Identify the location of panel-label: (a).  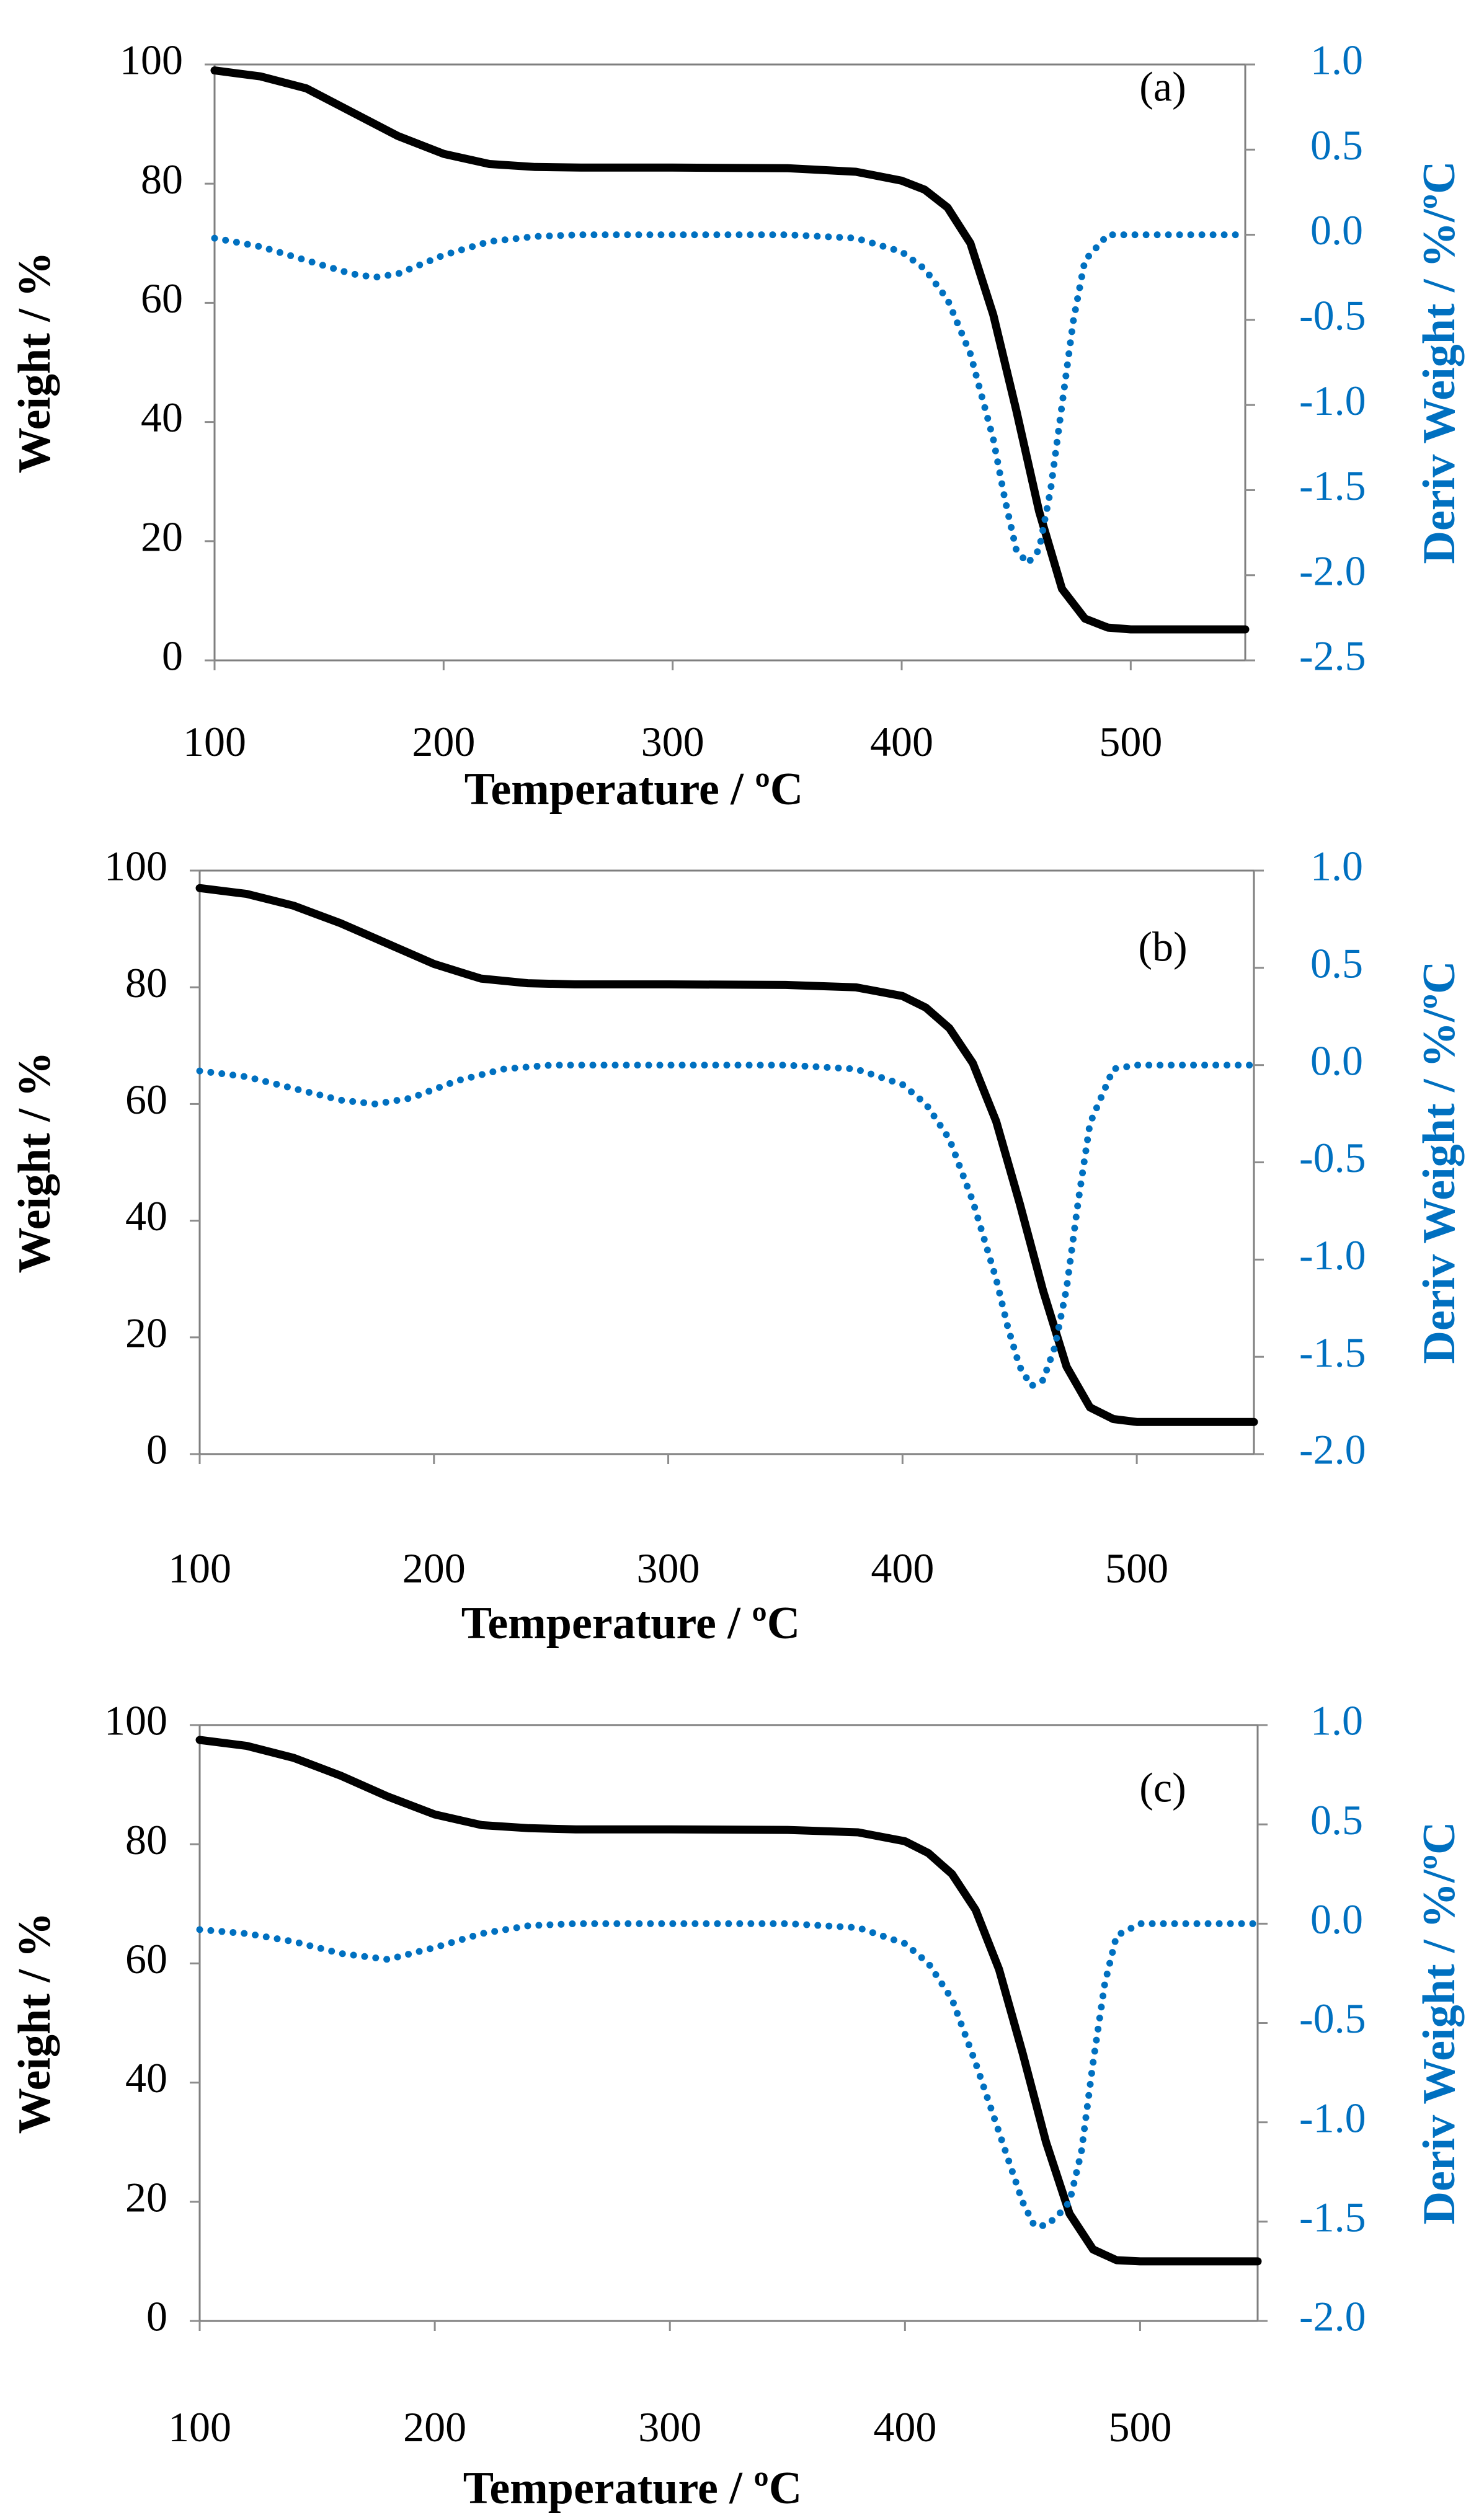
(1162, 86).